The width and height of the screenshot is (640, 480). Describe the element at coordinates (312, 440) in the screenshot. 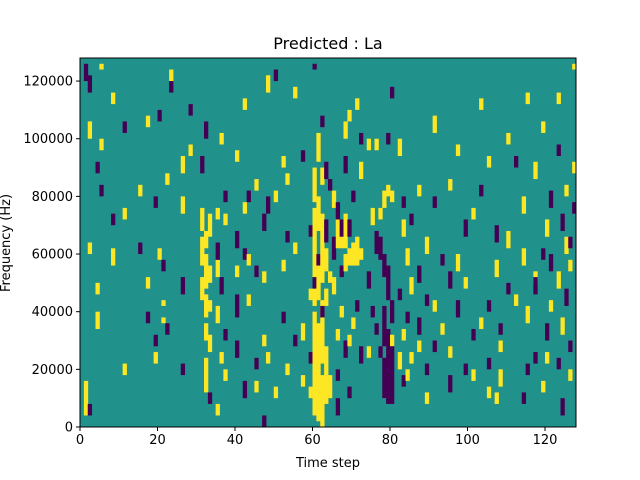

I see `x-tick-label: 60` at that location.